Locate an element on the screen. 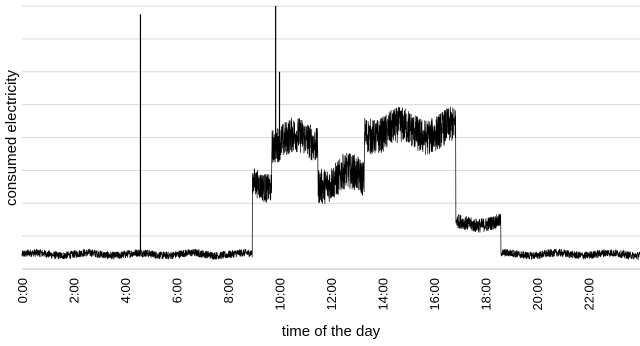 Image resolution: width=640 pixels, height=346 pixels. x-tick-label: 4:00 is located at coordinates (125, 290).